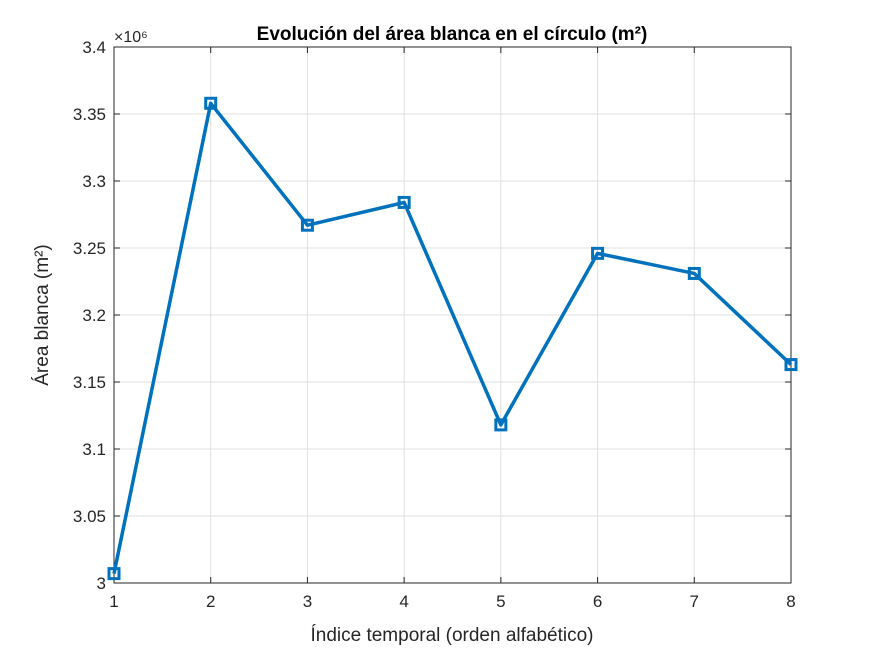 The image size is (875, 661). I want to click on x-tick-label: 8, so click(790, 601).